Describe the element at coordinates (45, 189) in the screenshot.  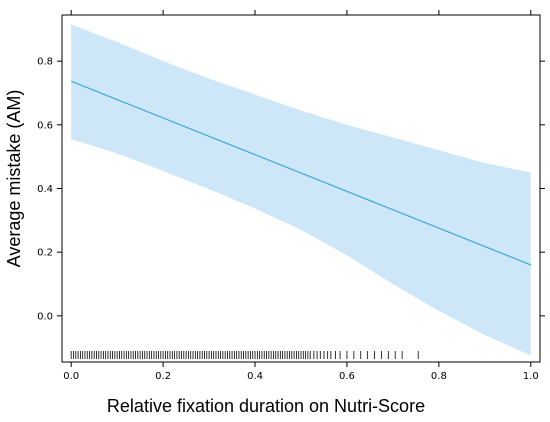
I see `y-tick-label: 0.4` at that location.